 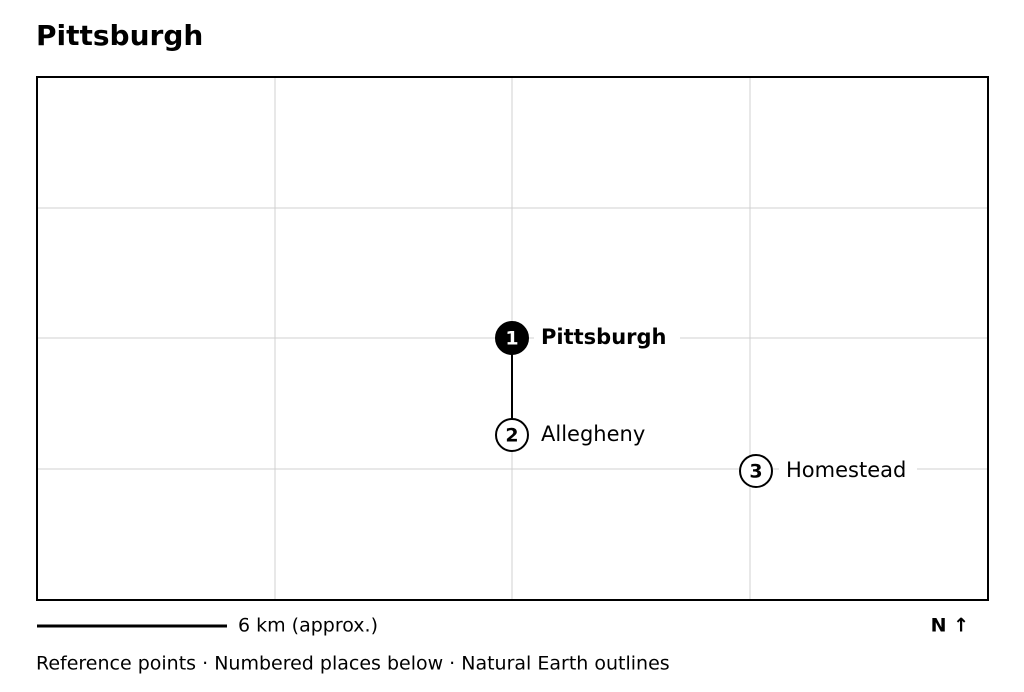 I want to click on place-number: 1, so click(x=511, y=339).